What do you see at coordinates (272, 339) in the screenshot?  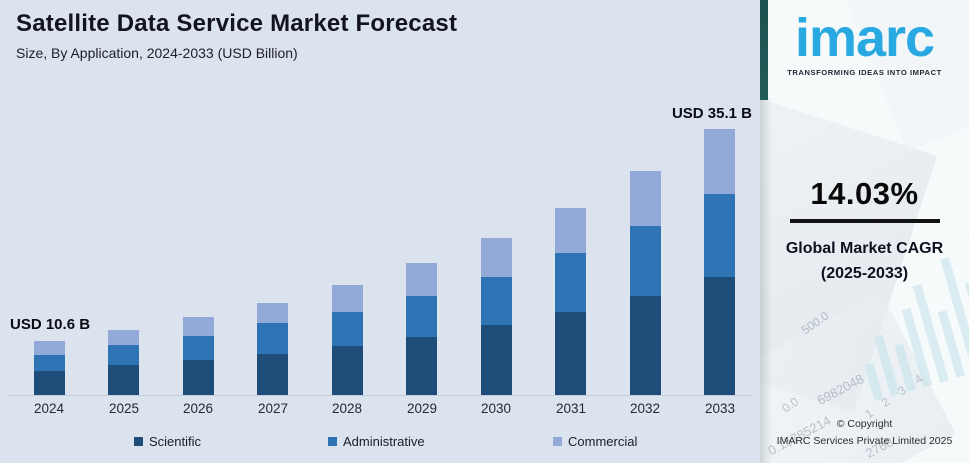 I see `bar-2027-administrative-segment` at bounding box center [272, 339].